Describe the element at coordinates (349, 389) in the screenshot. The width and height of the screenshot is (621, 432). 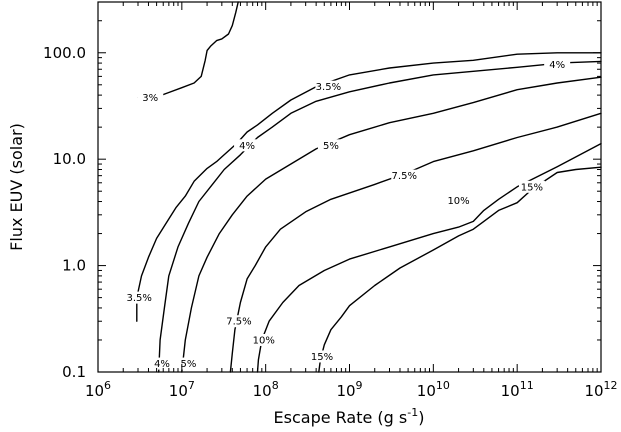
I see `x-tick-label-3: 10⁹` at that location.